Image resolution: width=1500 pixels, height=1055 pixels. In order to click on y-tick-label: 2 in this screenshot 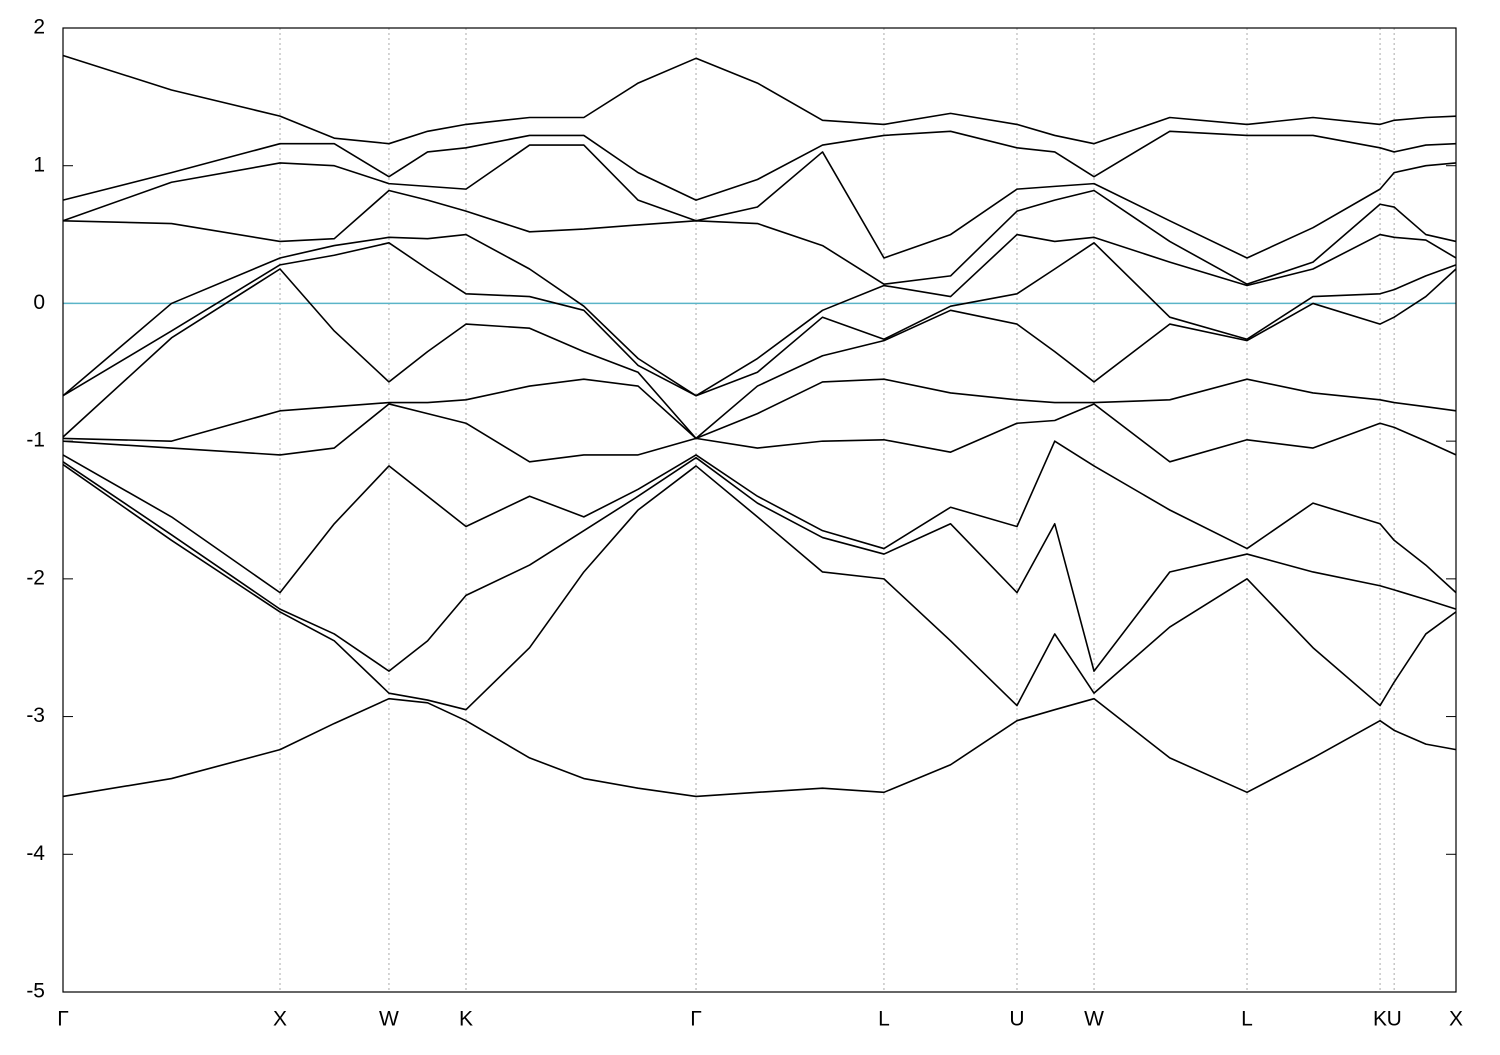, I will do `click(39, 27)`.